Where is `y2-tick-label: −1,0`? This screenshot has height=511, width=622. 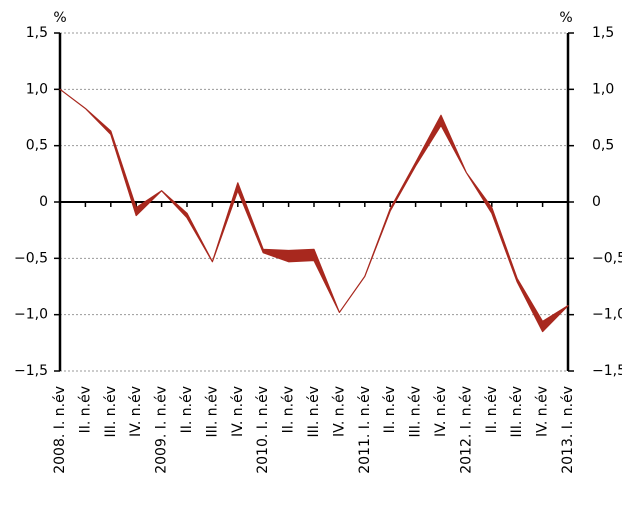
y2-tick-label: −1,0 is located at coordinates (607, 315).